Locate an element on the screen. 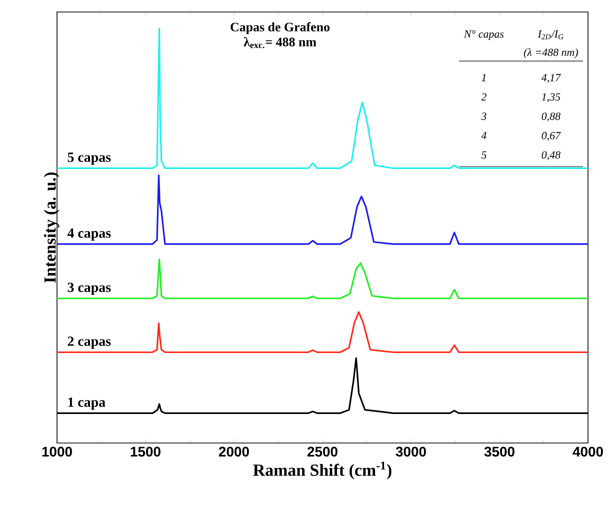  series-label: 1 capa is located at coordinates (87, 404).